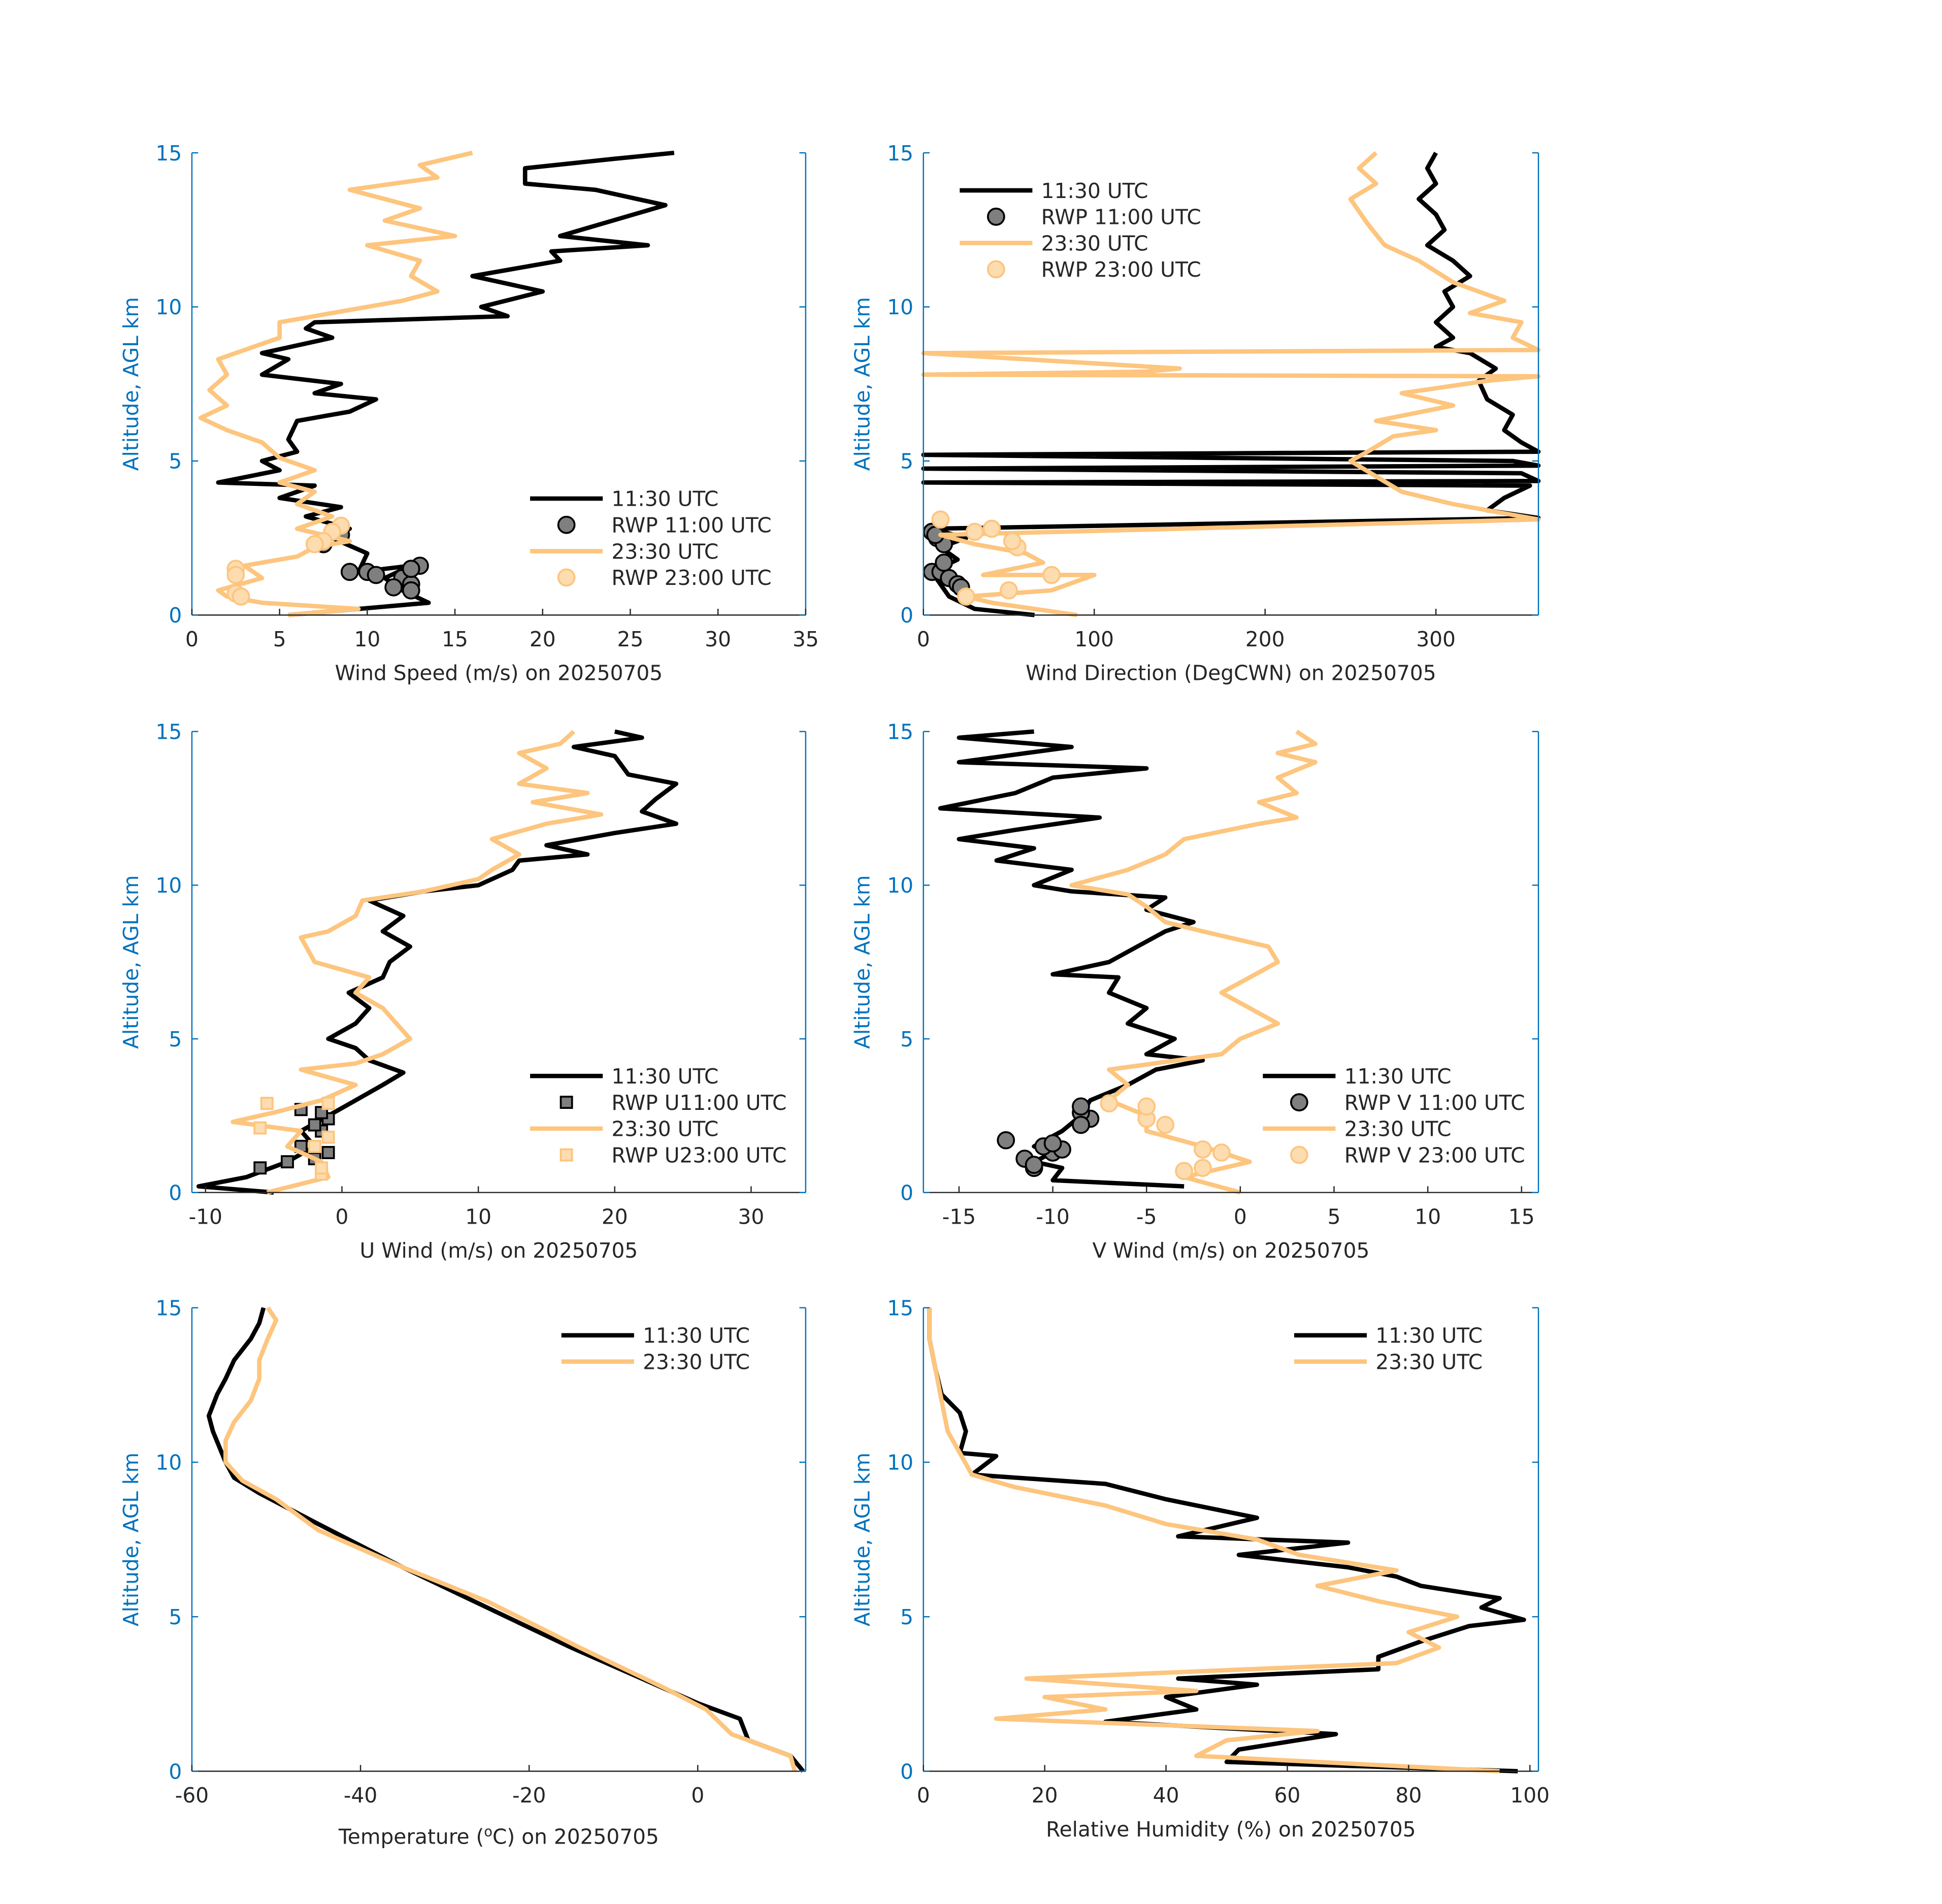  Describe the element at coordinates (1436, 639) in the screenshot. I see `x-tick-label: 300` at that location.